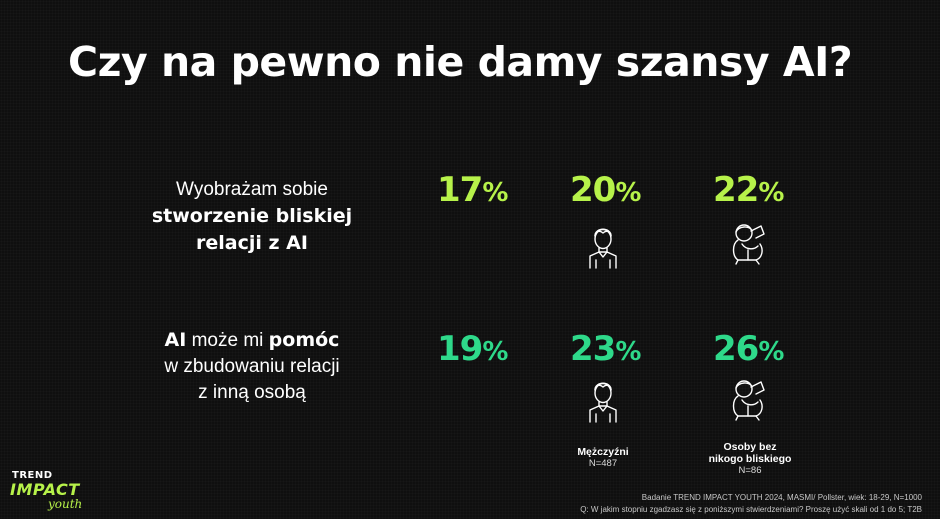  Describe the element at coordinates (736, 190) in the screenshot. I see `percent-number: 22` at that location.